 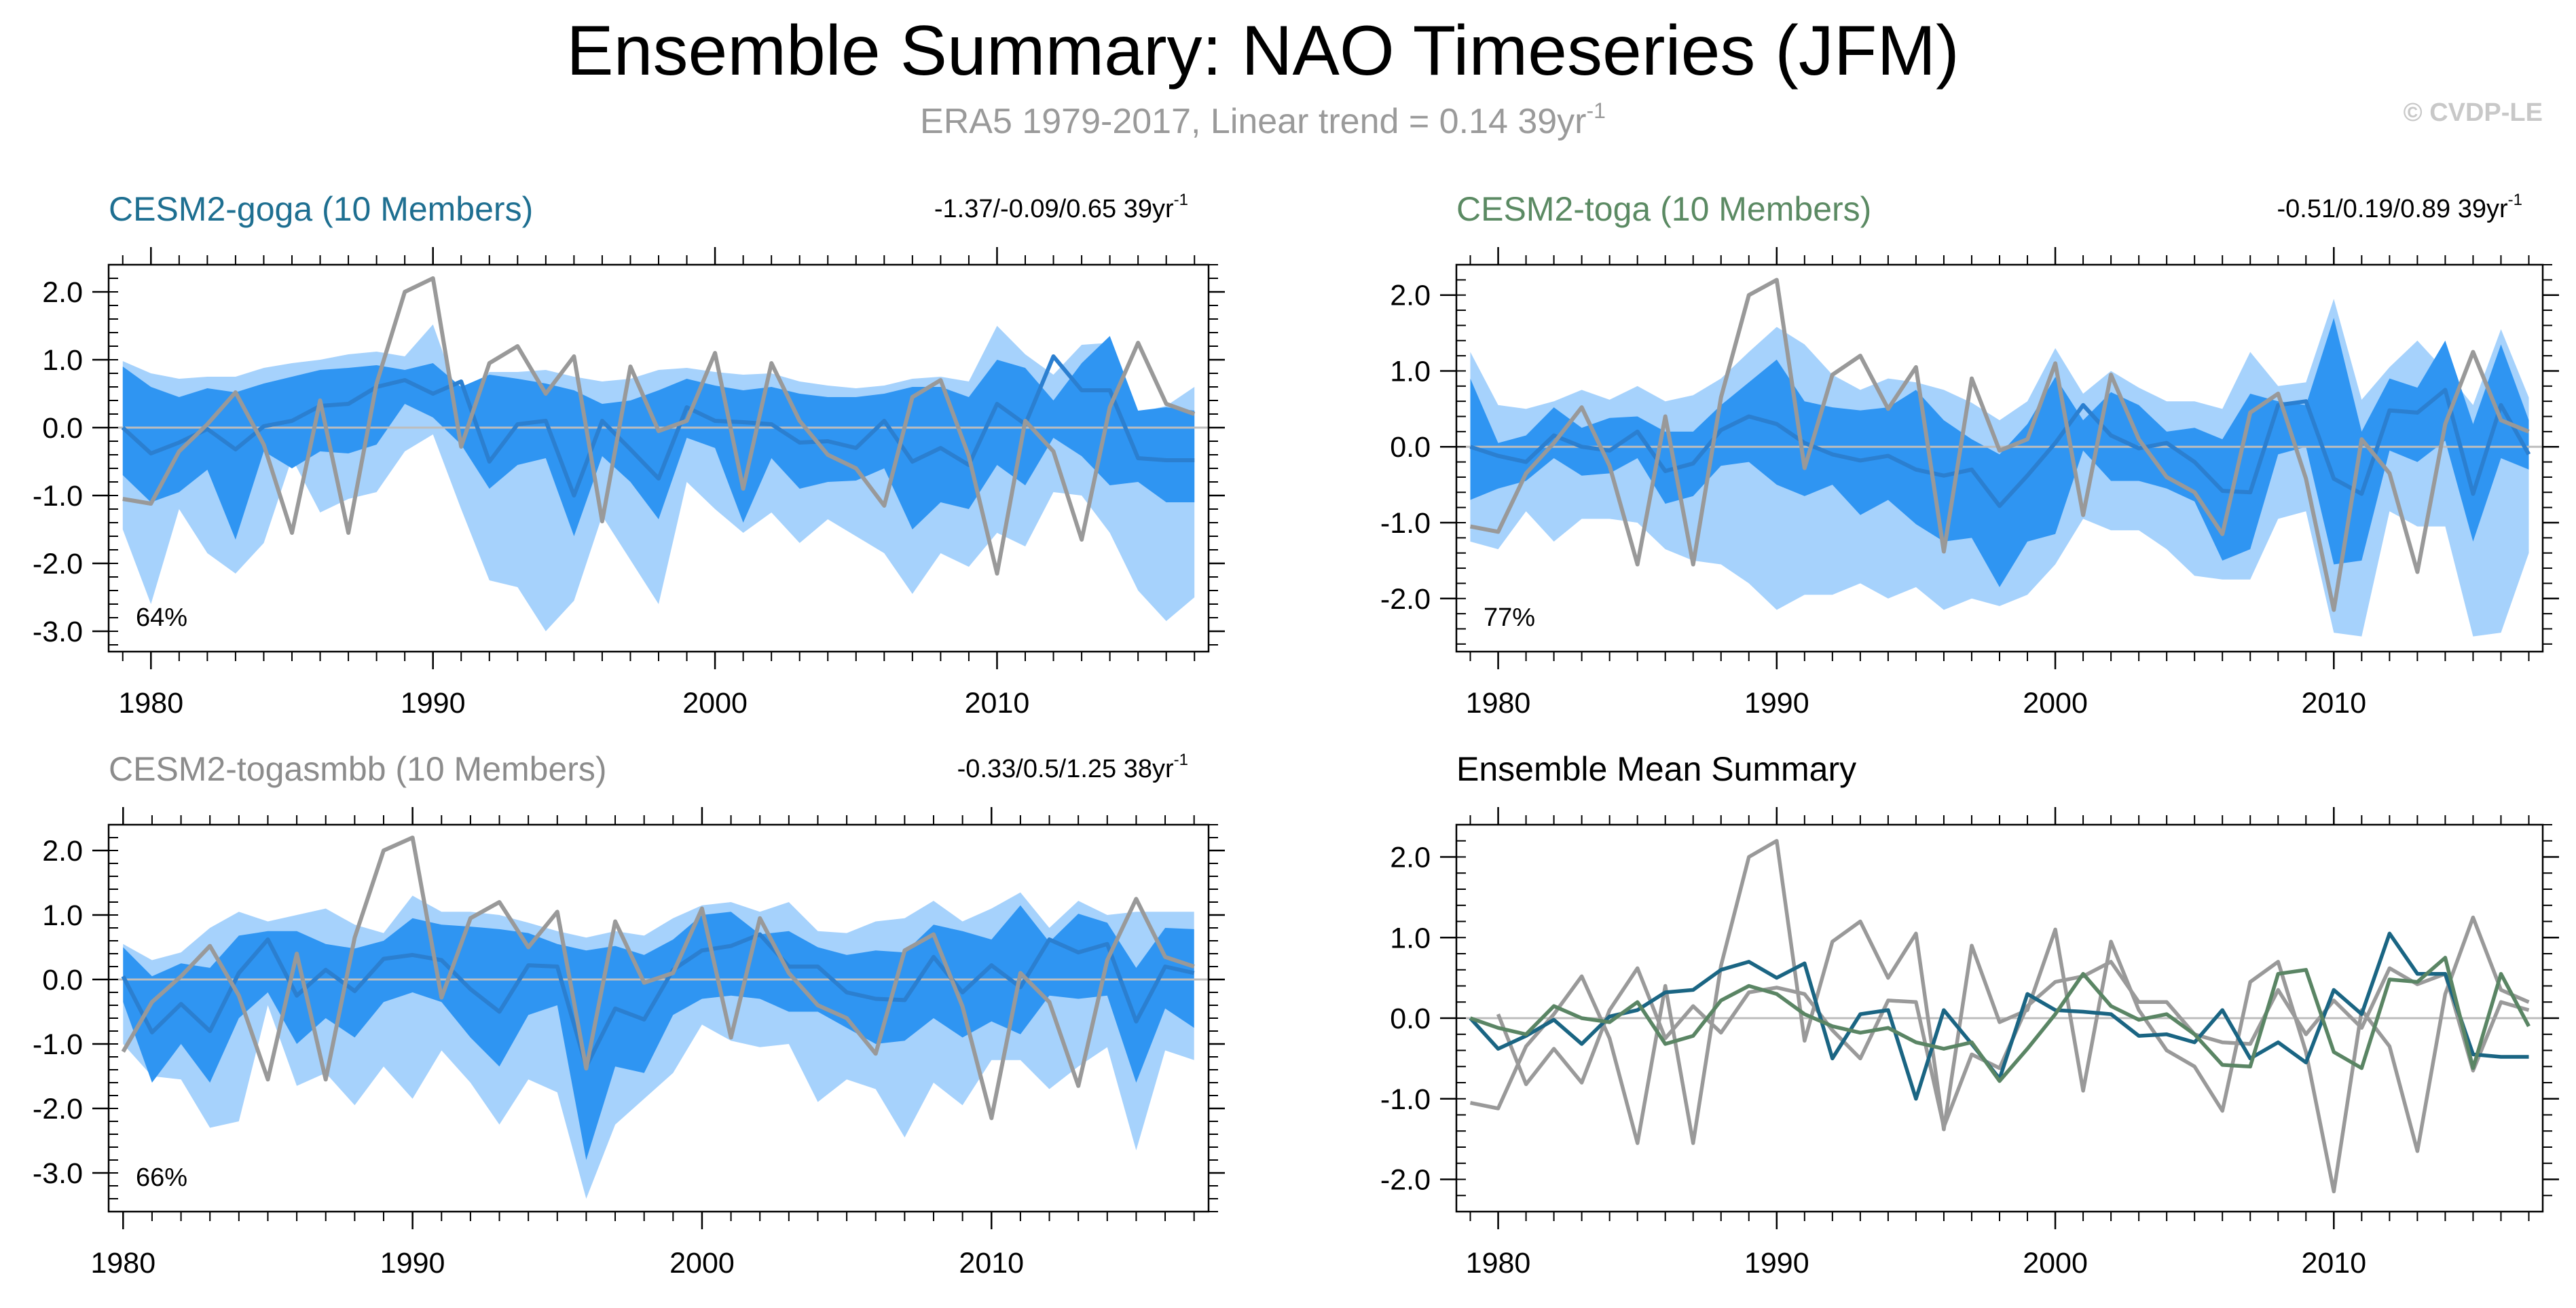 What do you see at coordinates (358, 769) in the screenshot?
I see `panel-title: CESM2-togasmbb (10 Members)` at bounding box center [358, 769].